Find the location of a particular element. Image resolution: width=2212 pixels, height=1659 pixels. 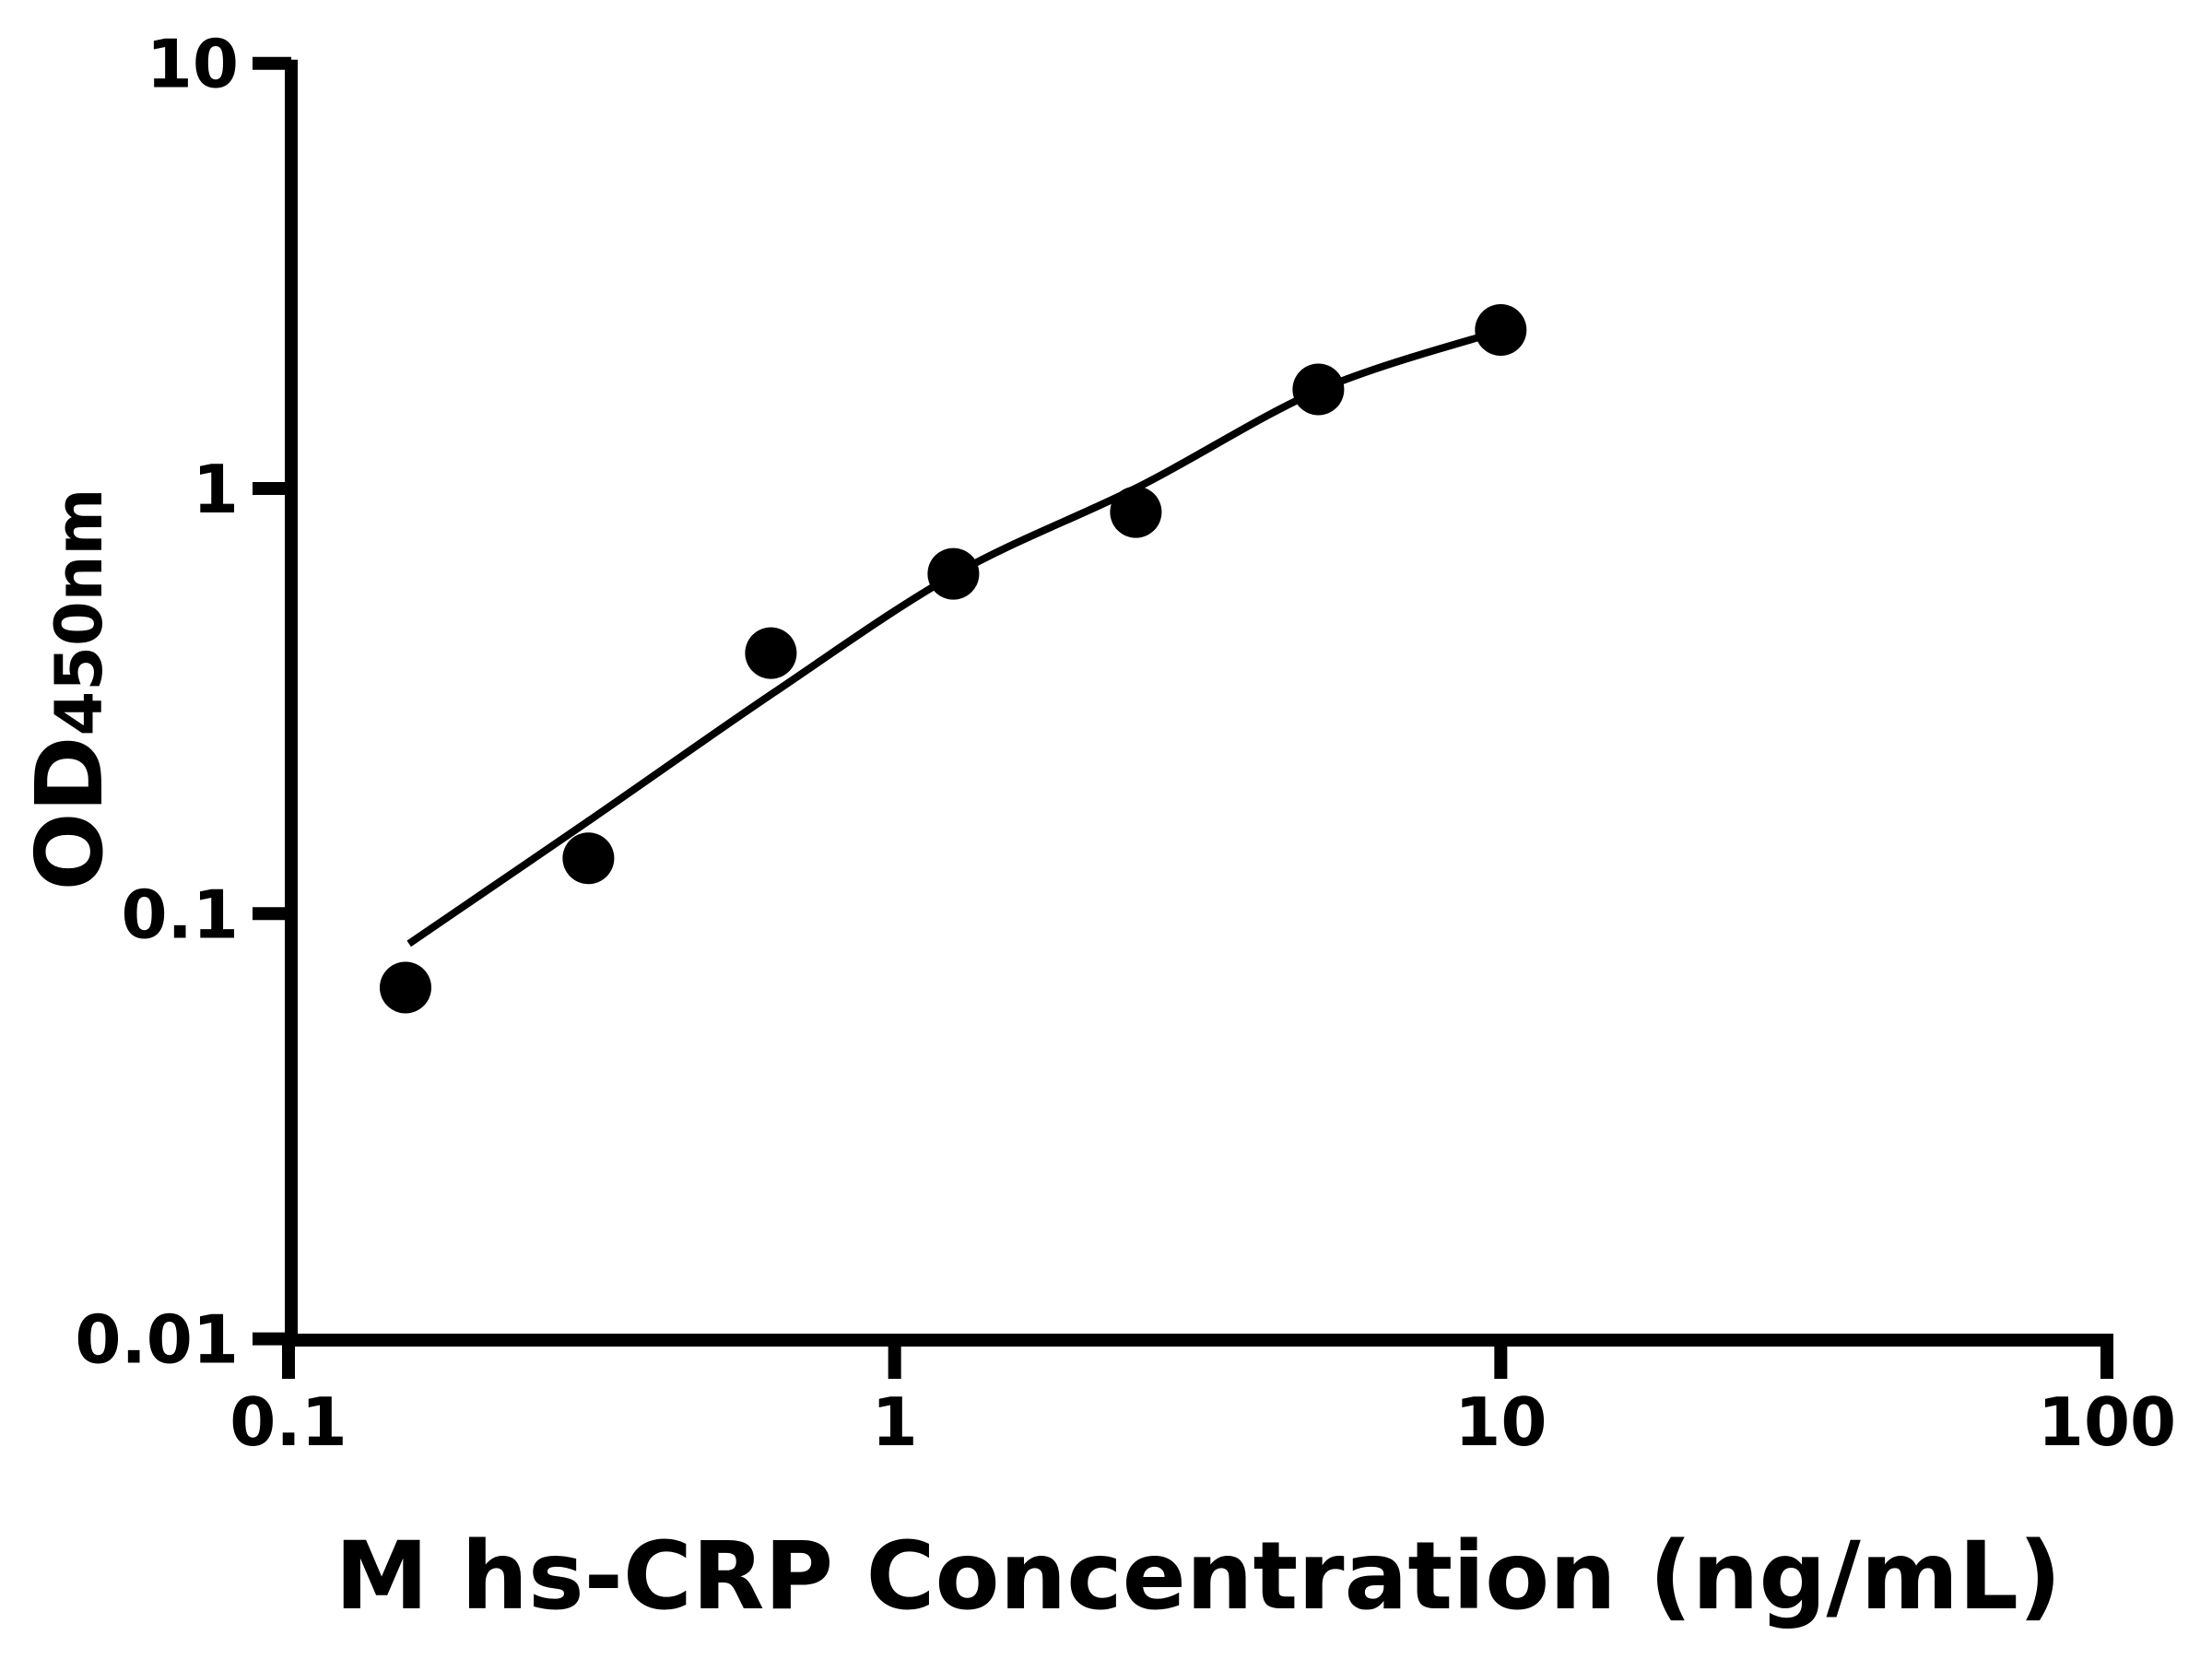

y-tick-label-0.01: 0.01 is located at coordinates (157, 1340).